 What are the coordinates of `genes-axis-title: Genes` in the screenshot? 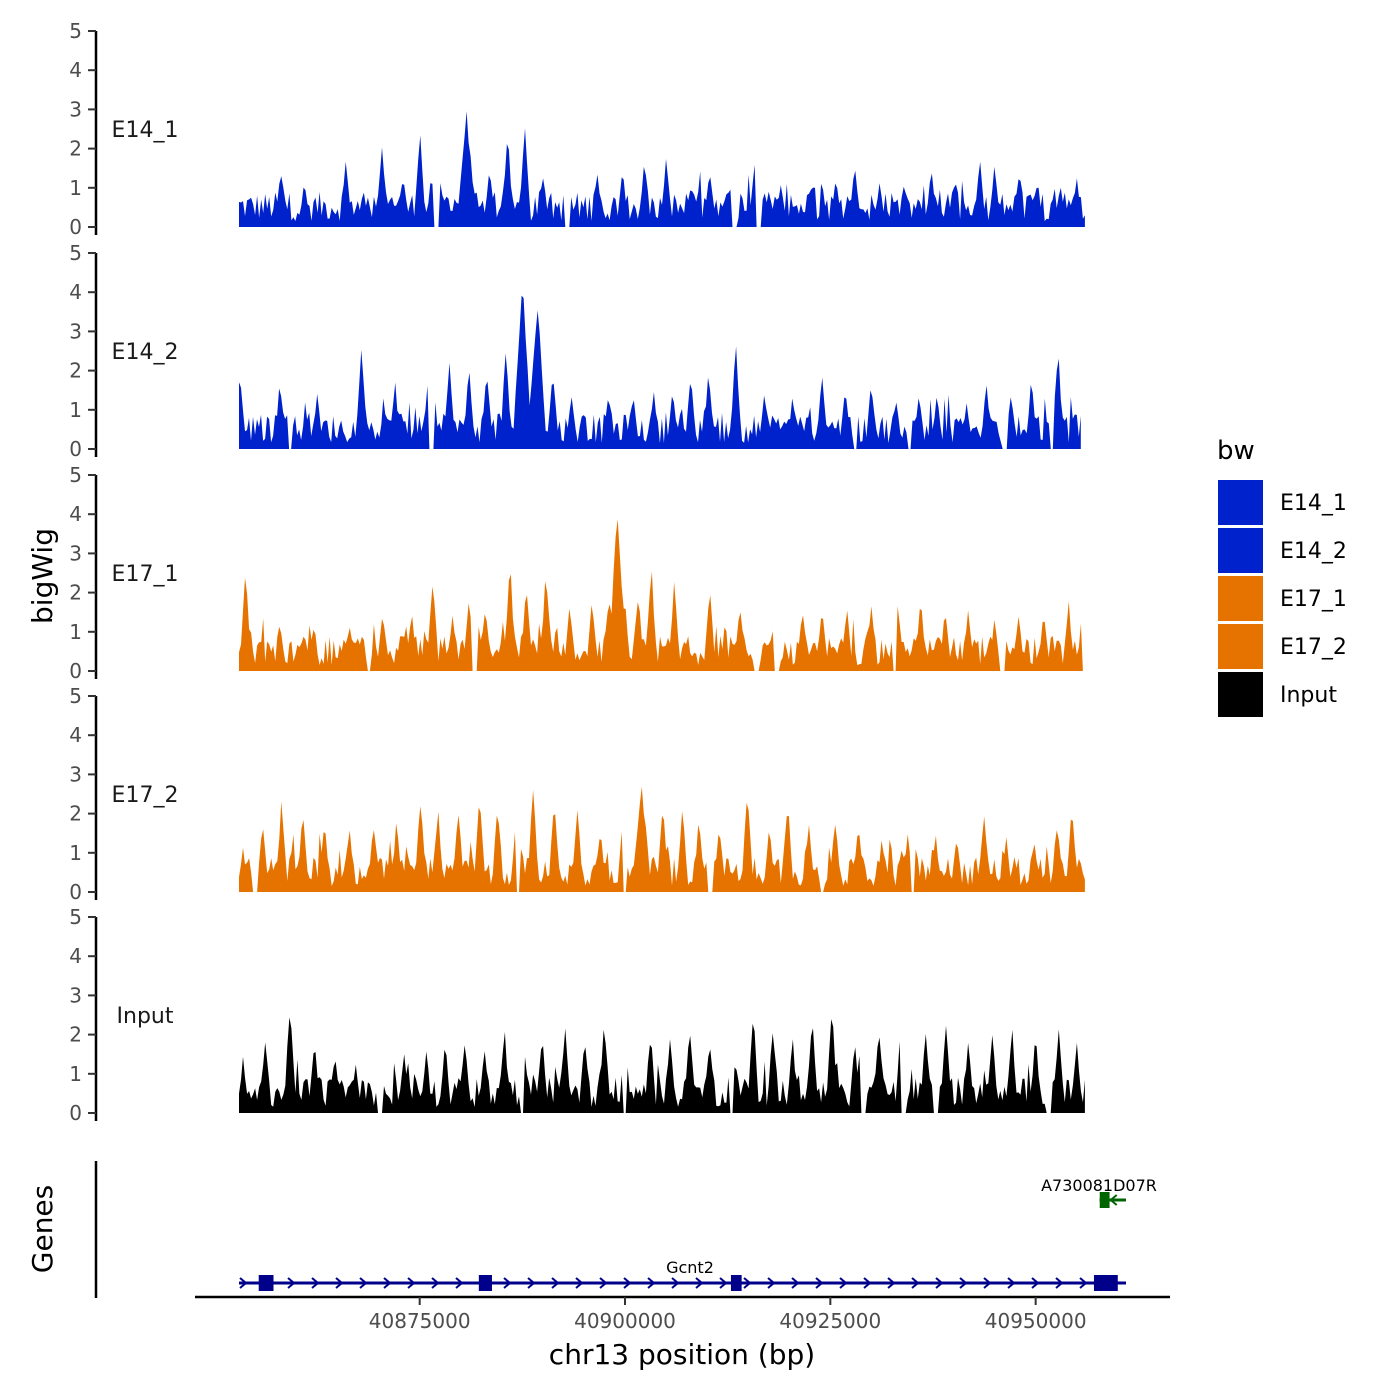 It's located at (42, 1229).